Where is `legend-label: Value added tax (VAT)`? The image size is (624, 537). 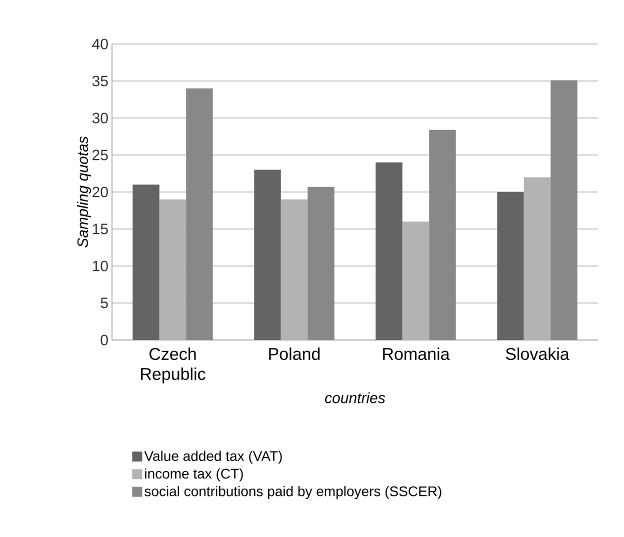 legend-label: Value added tax (VAT) is located at coordinates (213, 457).